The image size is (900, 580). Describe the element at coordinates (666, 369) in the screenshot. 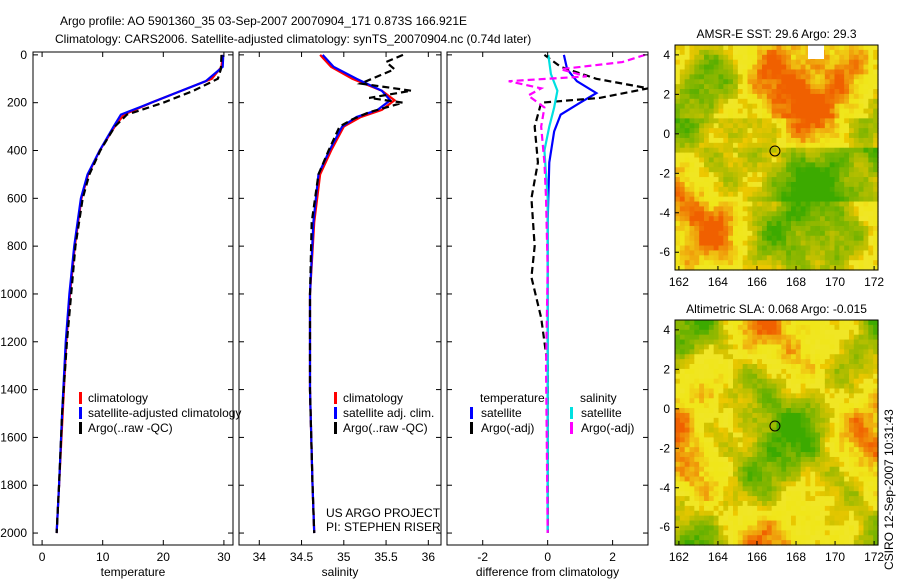

I see `y-tick-label: 2` at that location.